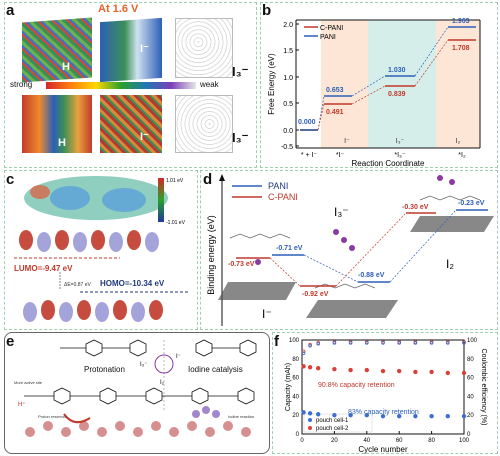 This screenshot has width=500, height=456. I want to click on top-voltage-label: At 1.6 V, so click(118, 9).